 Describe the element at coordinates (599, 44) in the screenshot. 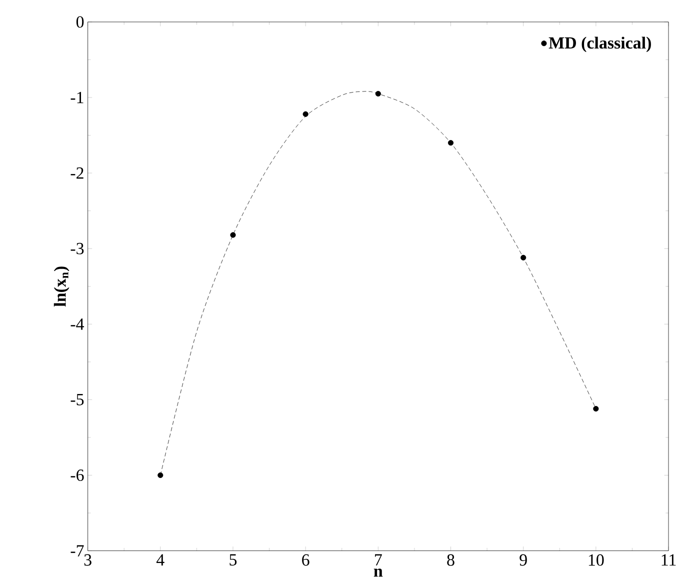

I see `legend-label: MD (classical)` at that location.